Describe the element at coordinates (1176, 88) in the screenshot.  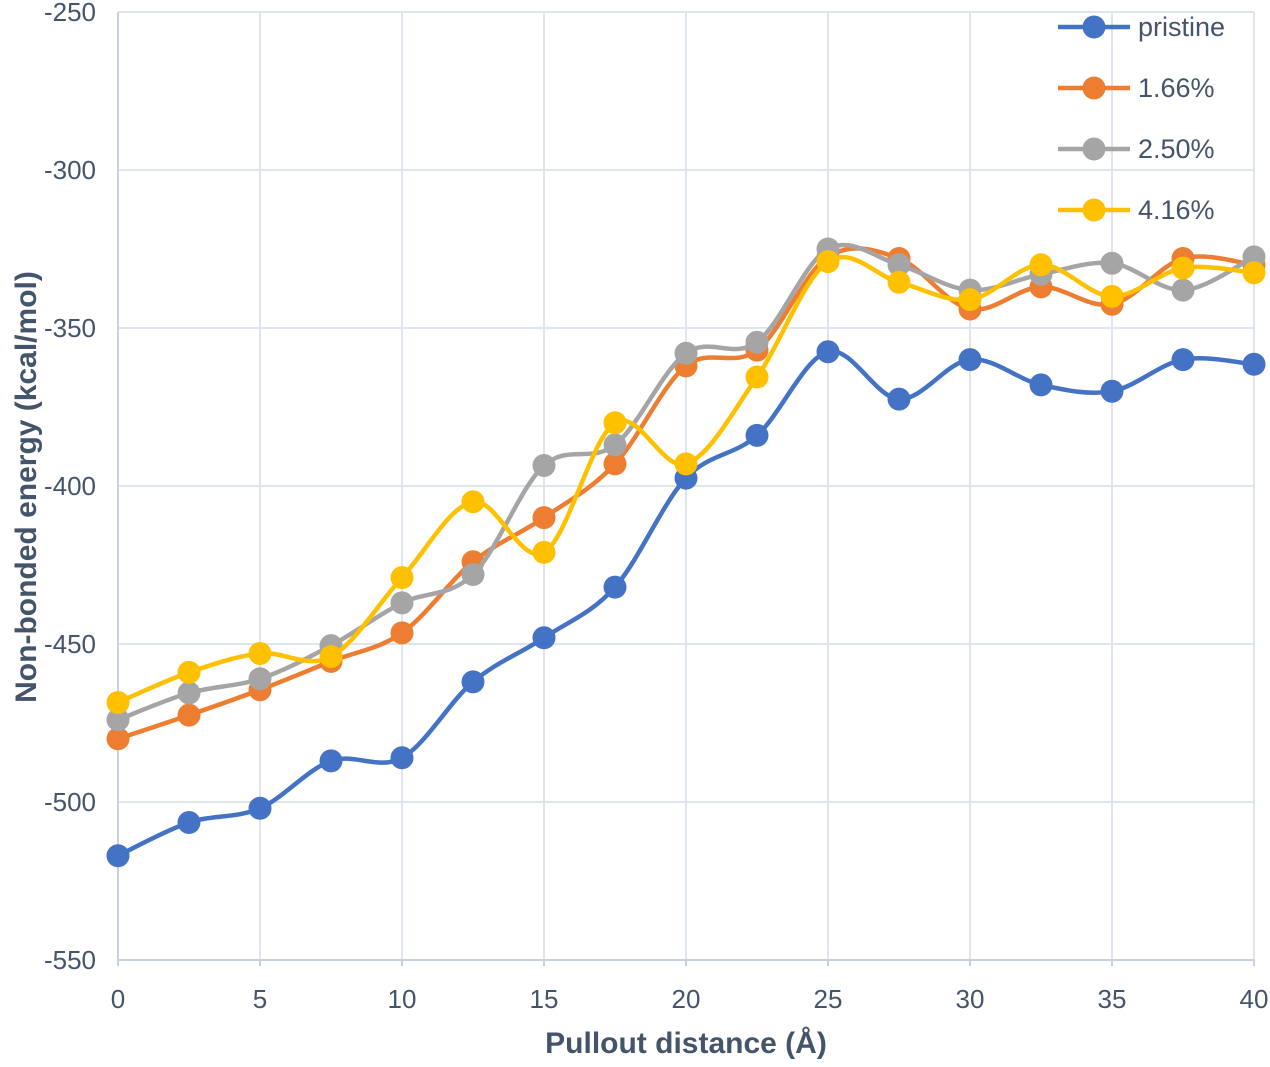
I see `legend-label: 1.66%` at that location.